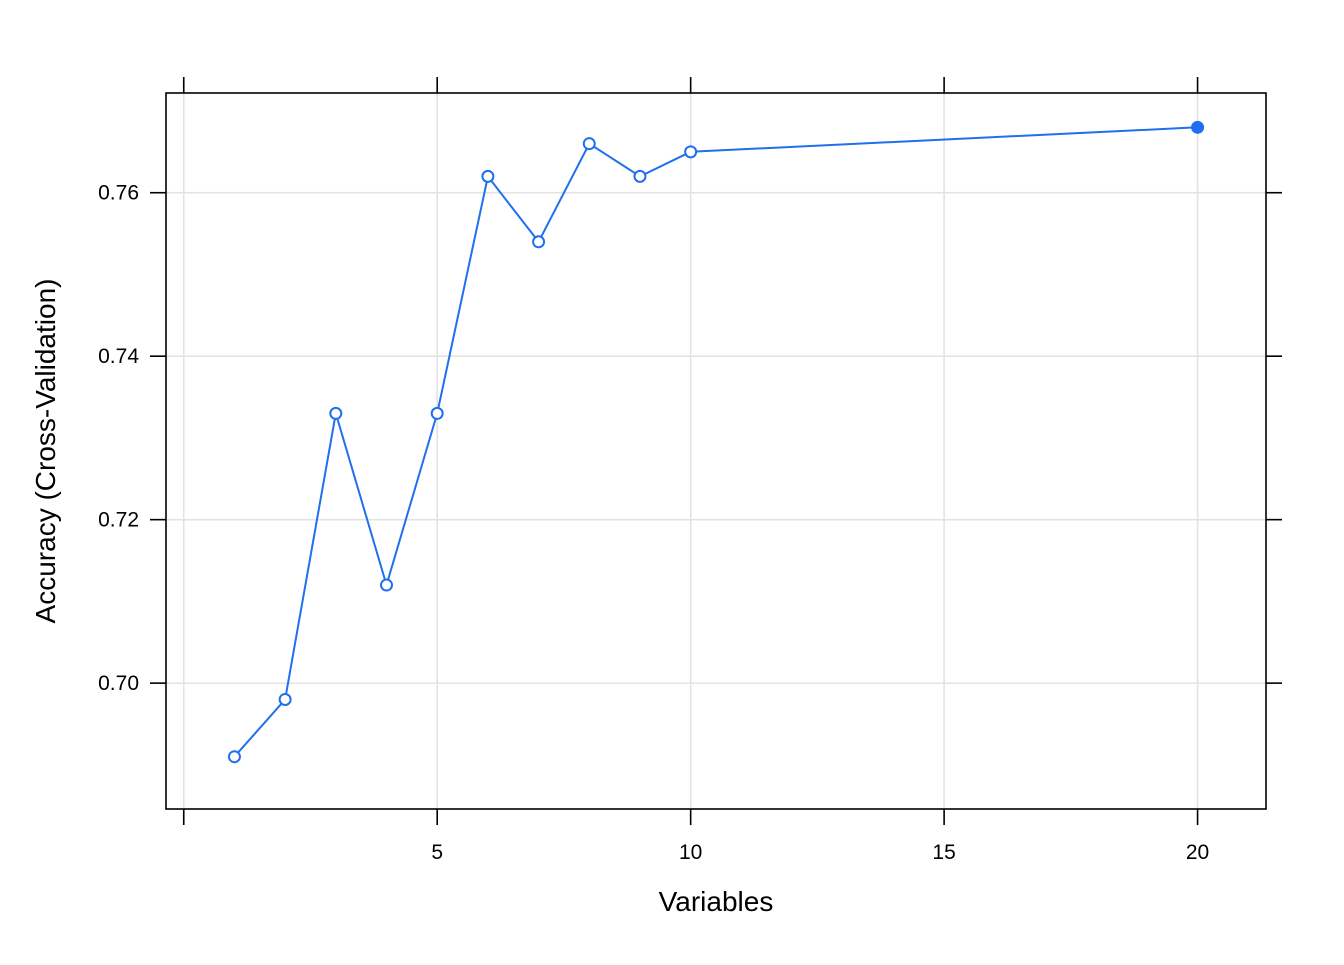  I want to click on x-tick-label: 15, so click(943, 852).